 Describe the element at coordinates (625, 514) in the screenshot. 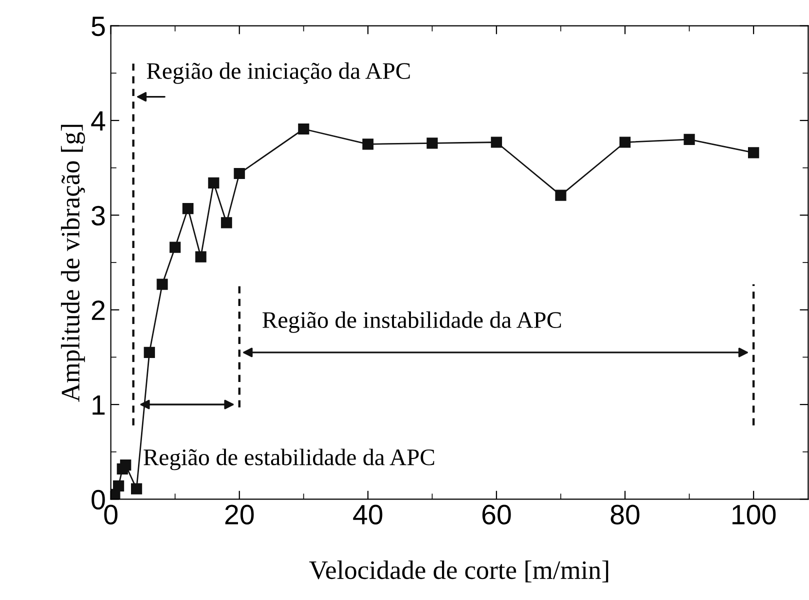

I see `x-tick-label: 80` at that location.